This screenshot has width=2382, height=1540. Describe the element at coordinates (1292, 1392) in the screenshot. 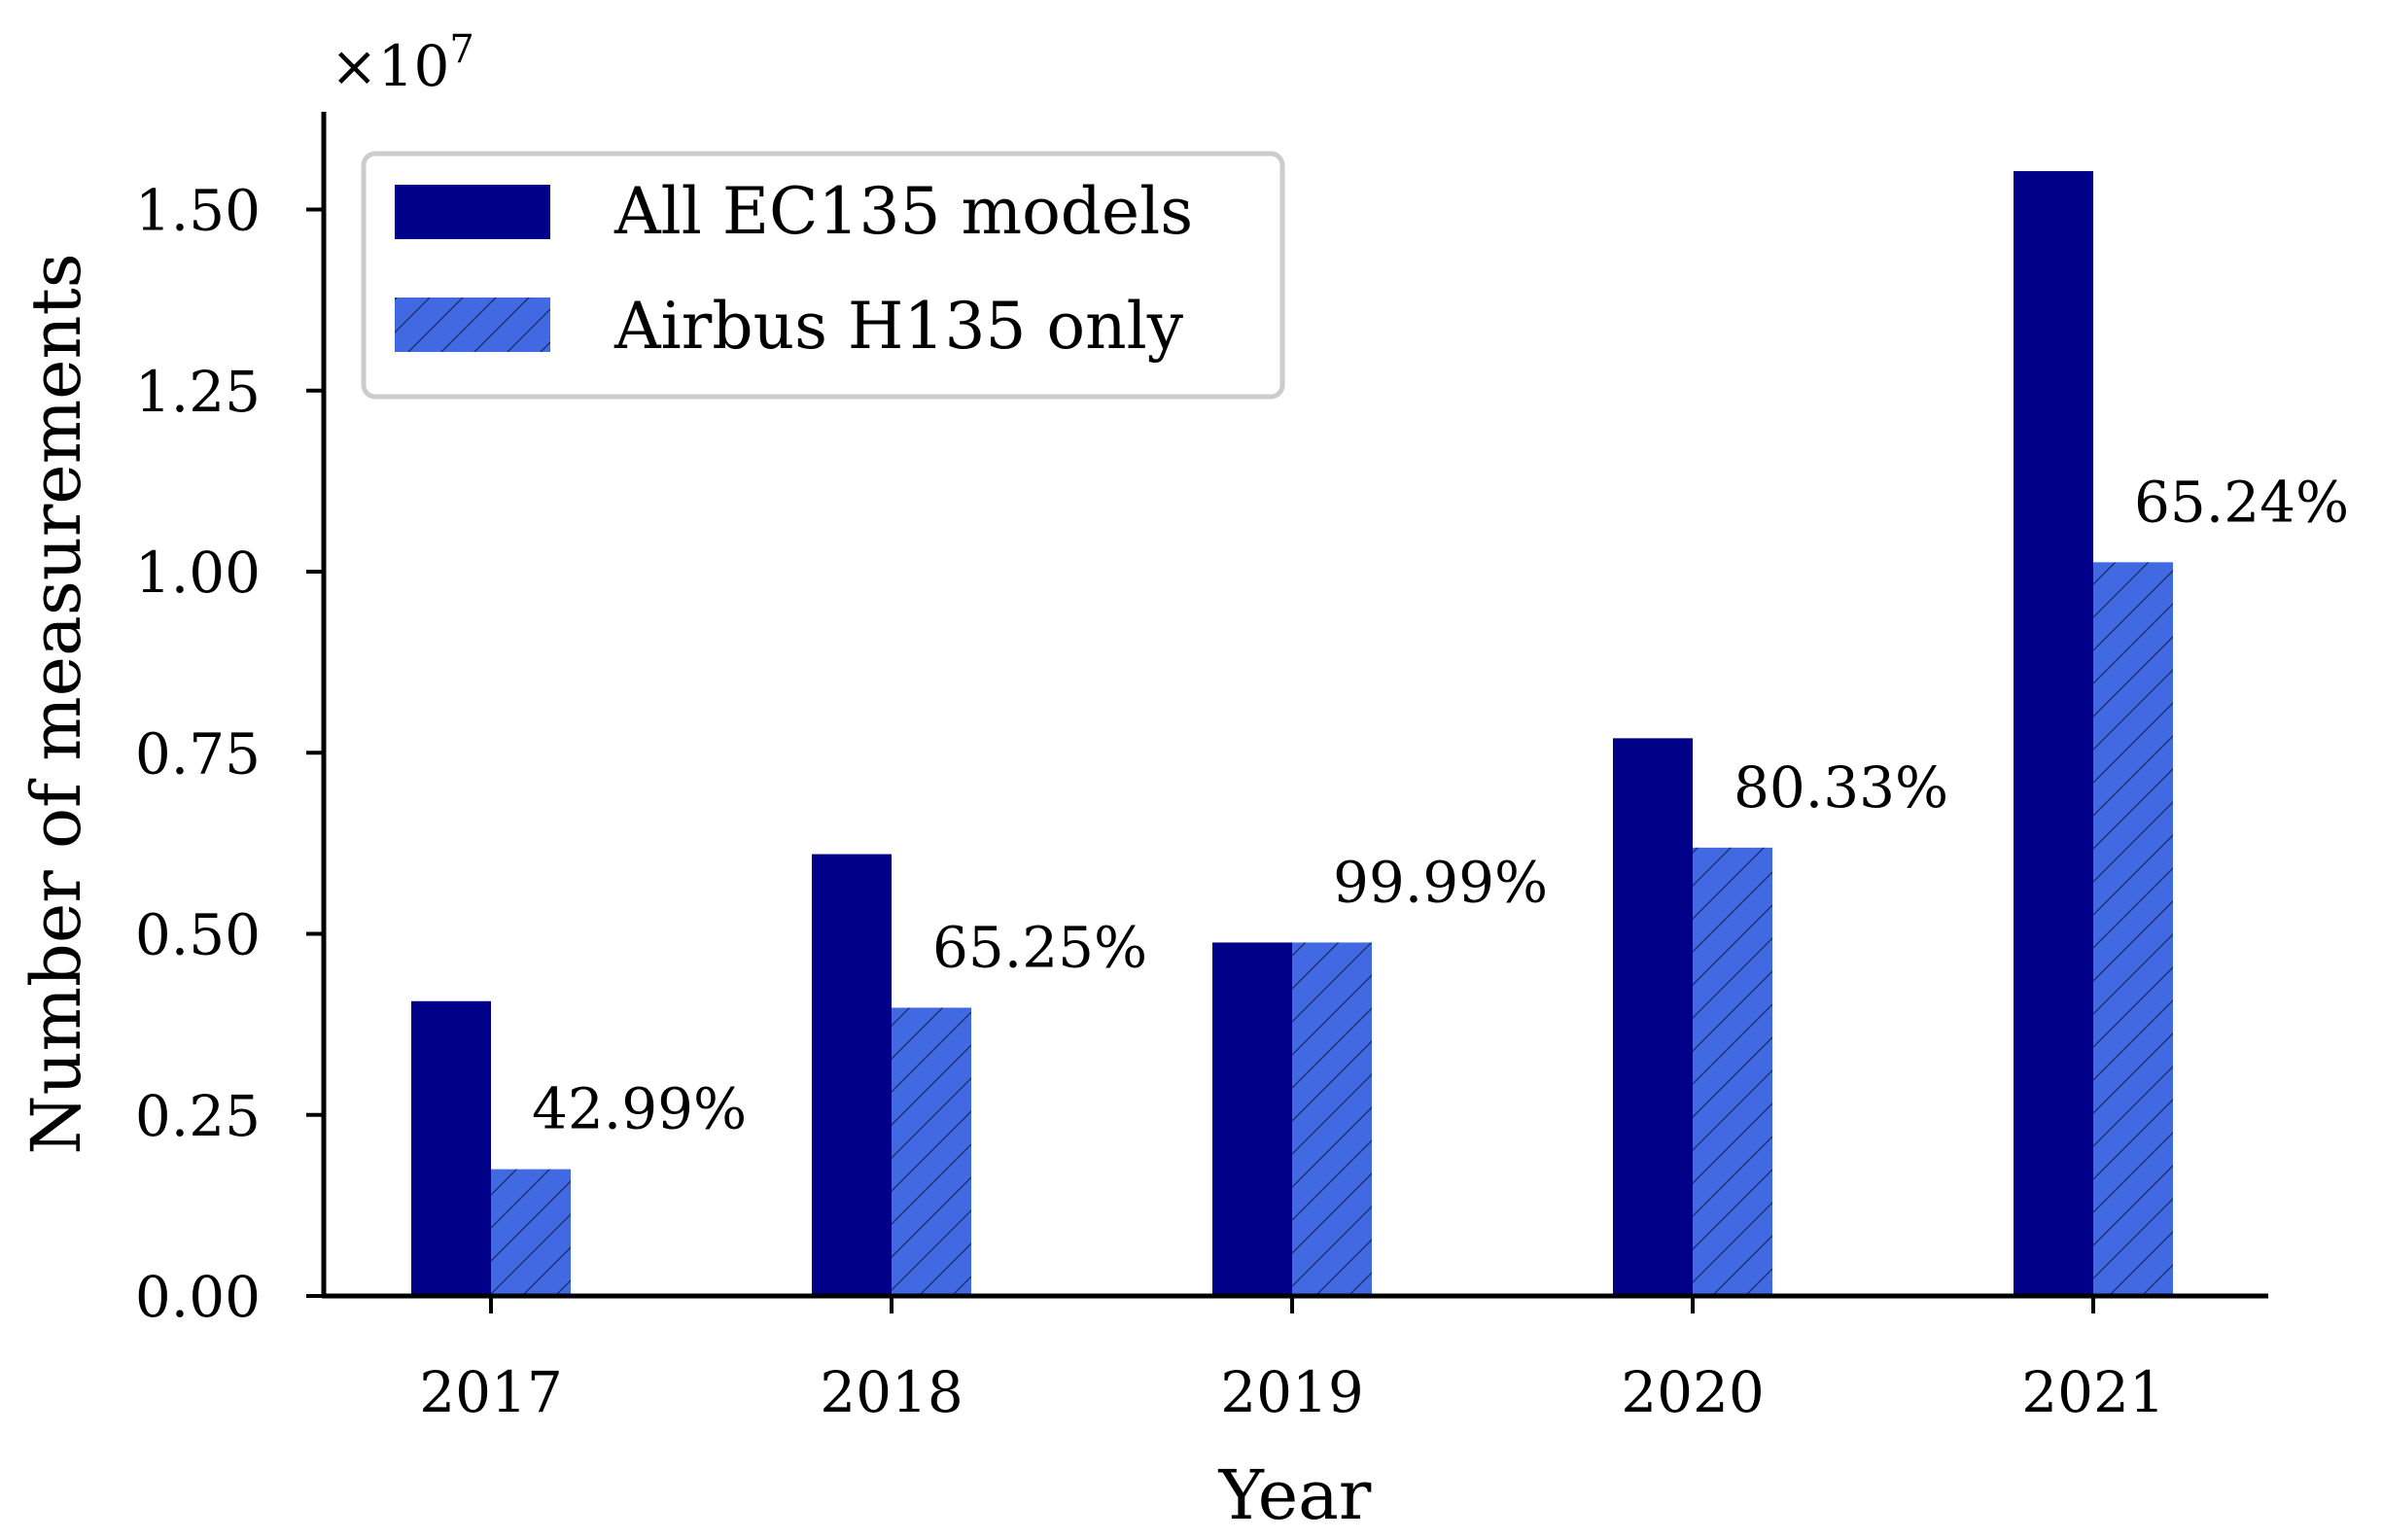

I see `x-tick-label: 2019` at that location.